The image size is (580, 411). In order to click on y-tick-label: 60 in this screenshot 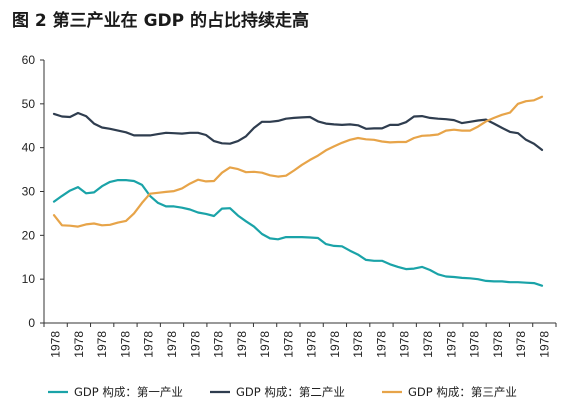, I will do `click(29, 60)`.